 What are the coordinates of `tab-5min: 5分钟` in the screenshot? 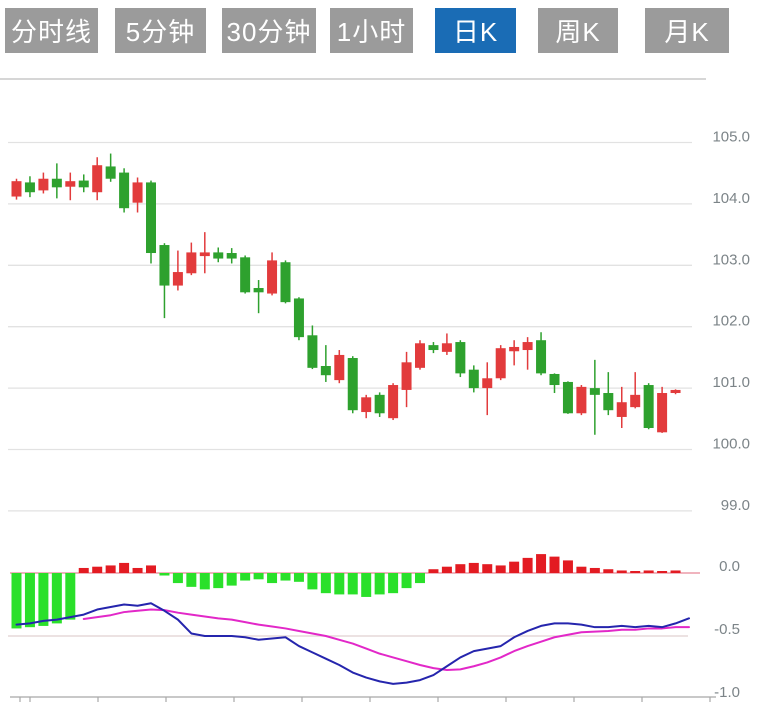 It's located at (160, 30).